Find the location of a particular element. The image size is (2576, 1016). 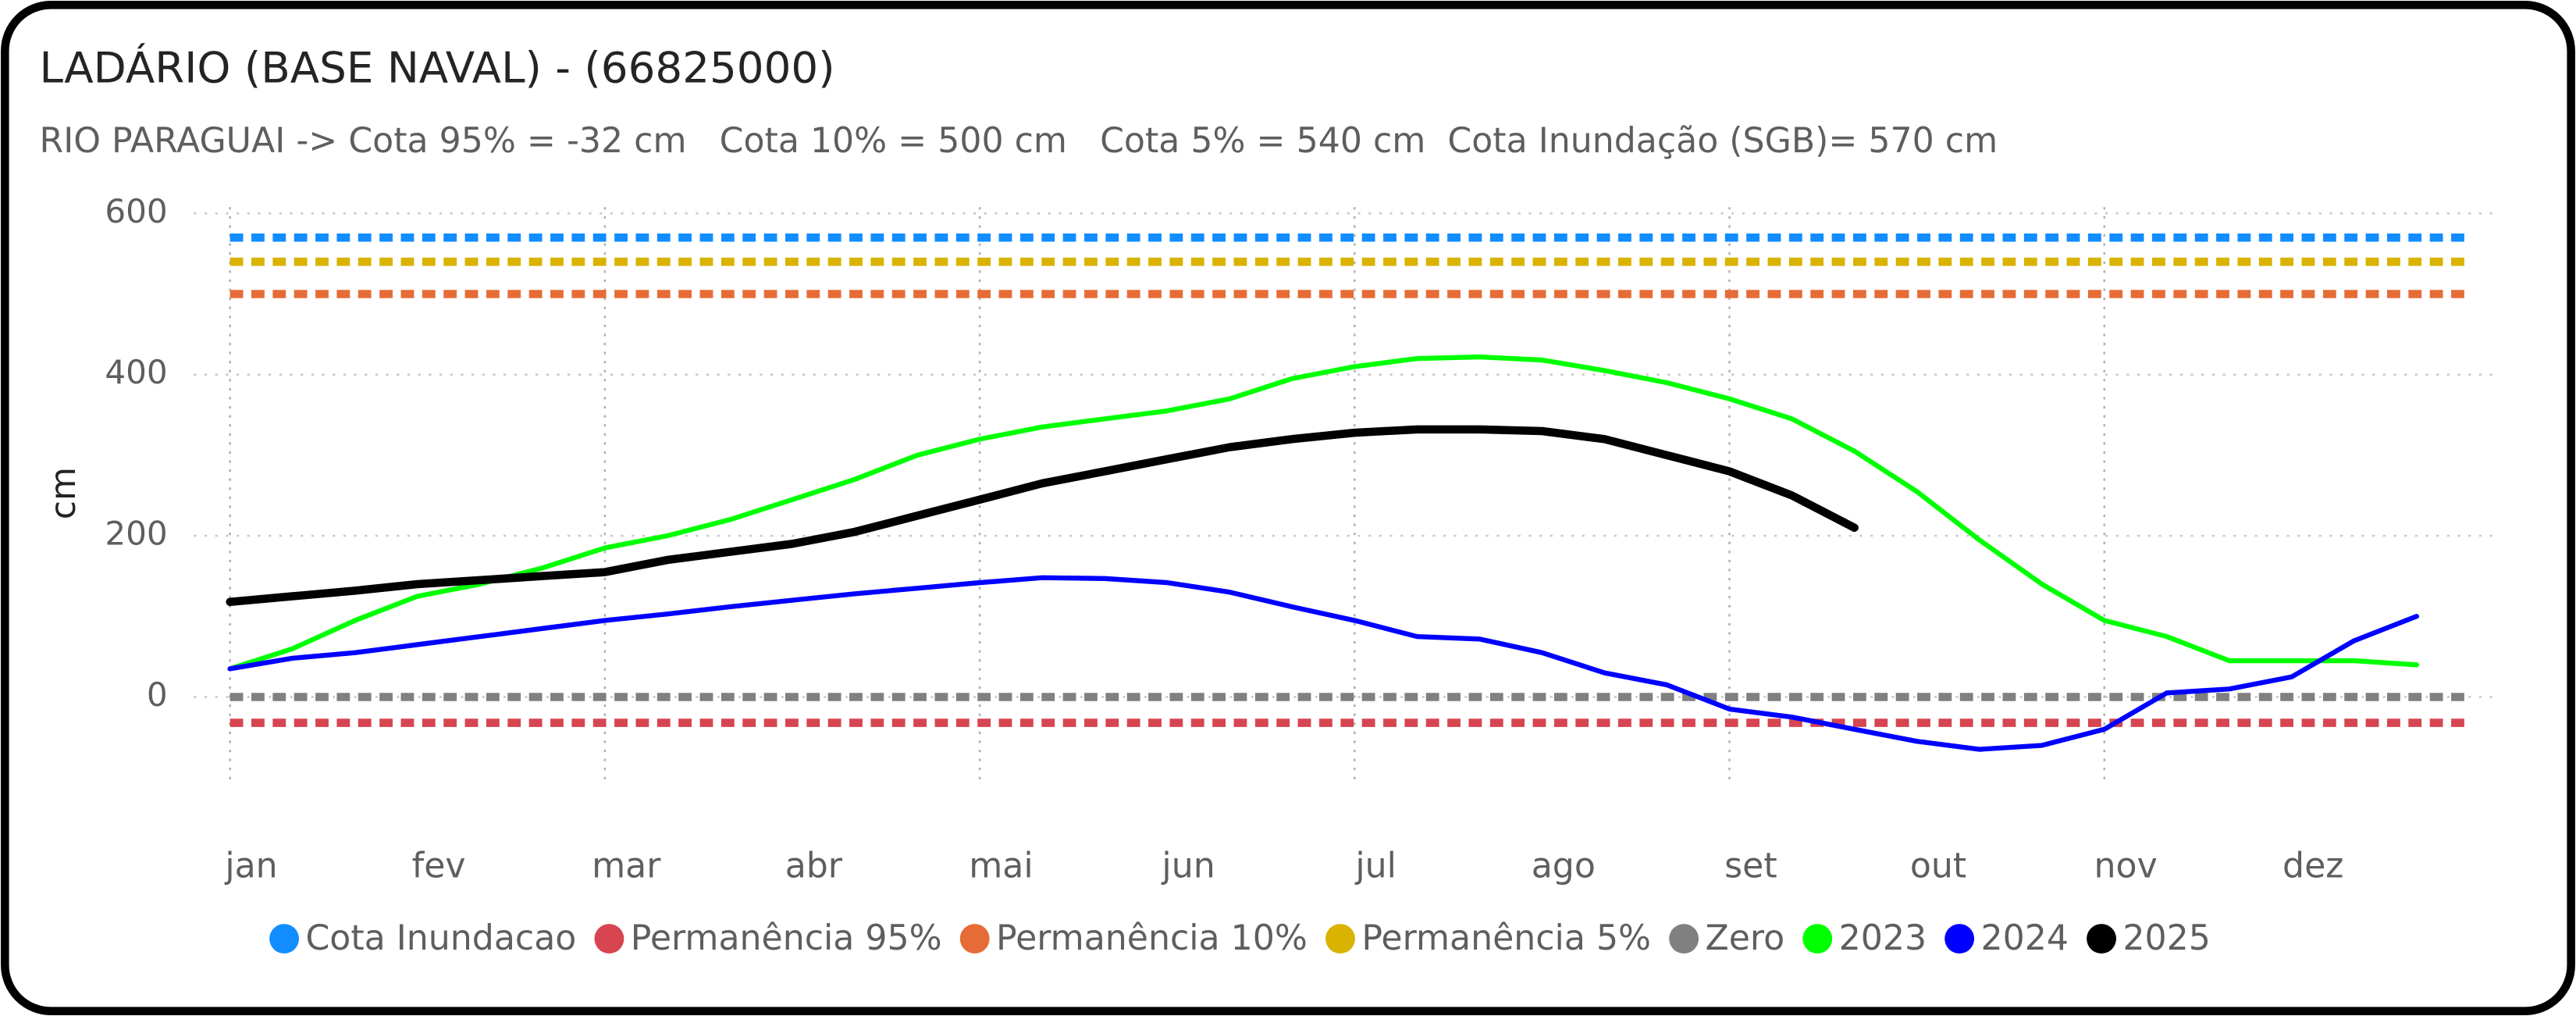

y-tick-label: 0 is located at coordinates (157, 695).